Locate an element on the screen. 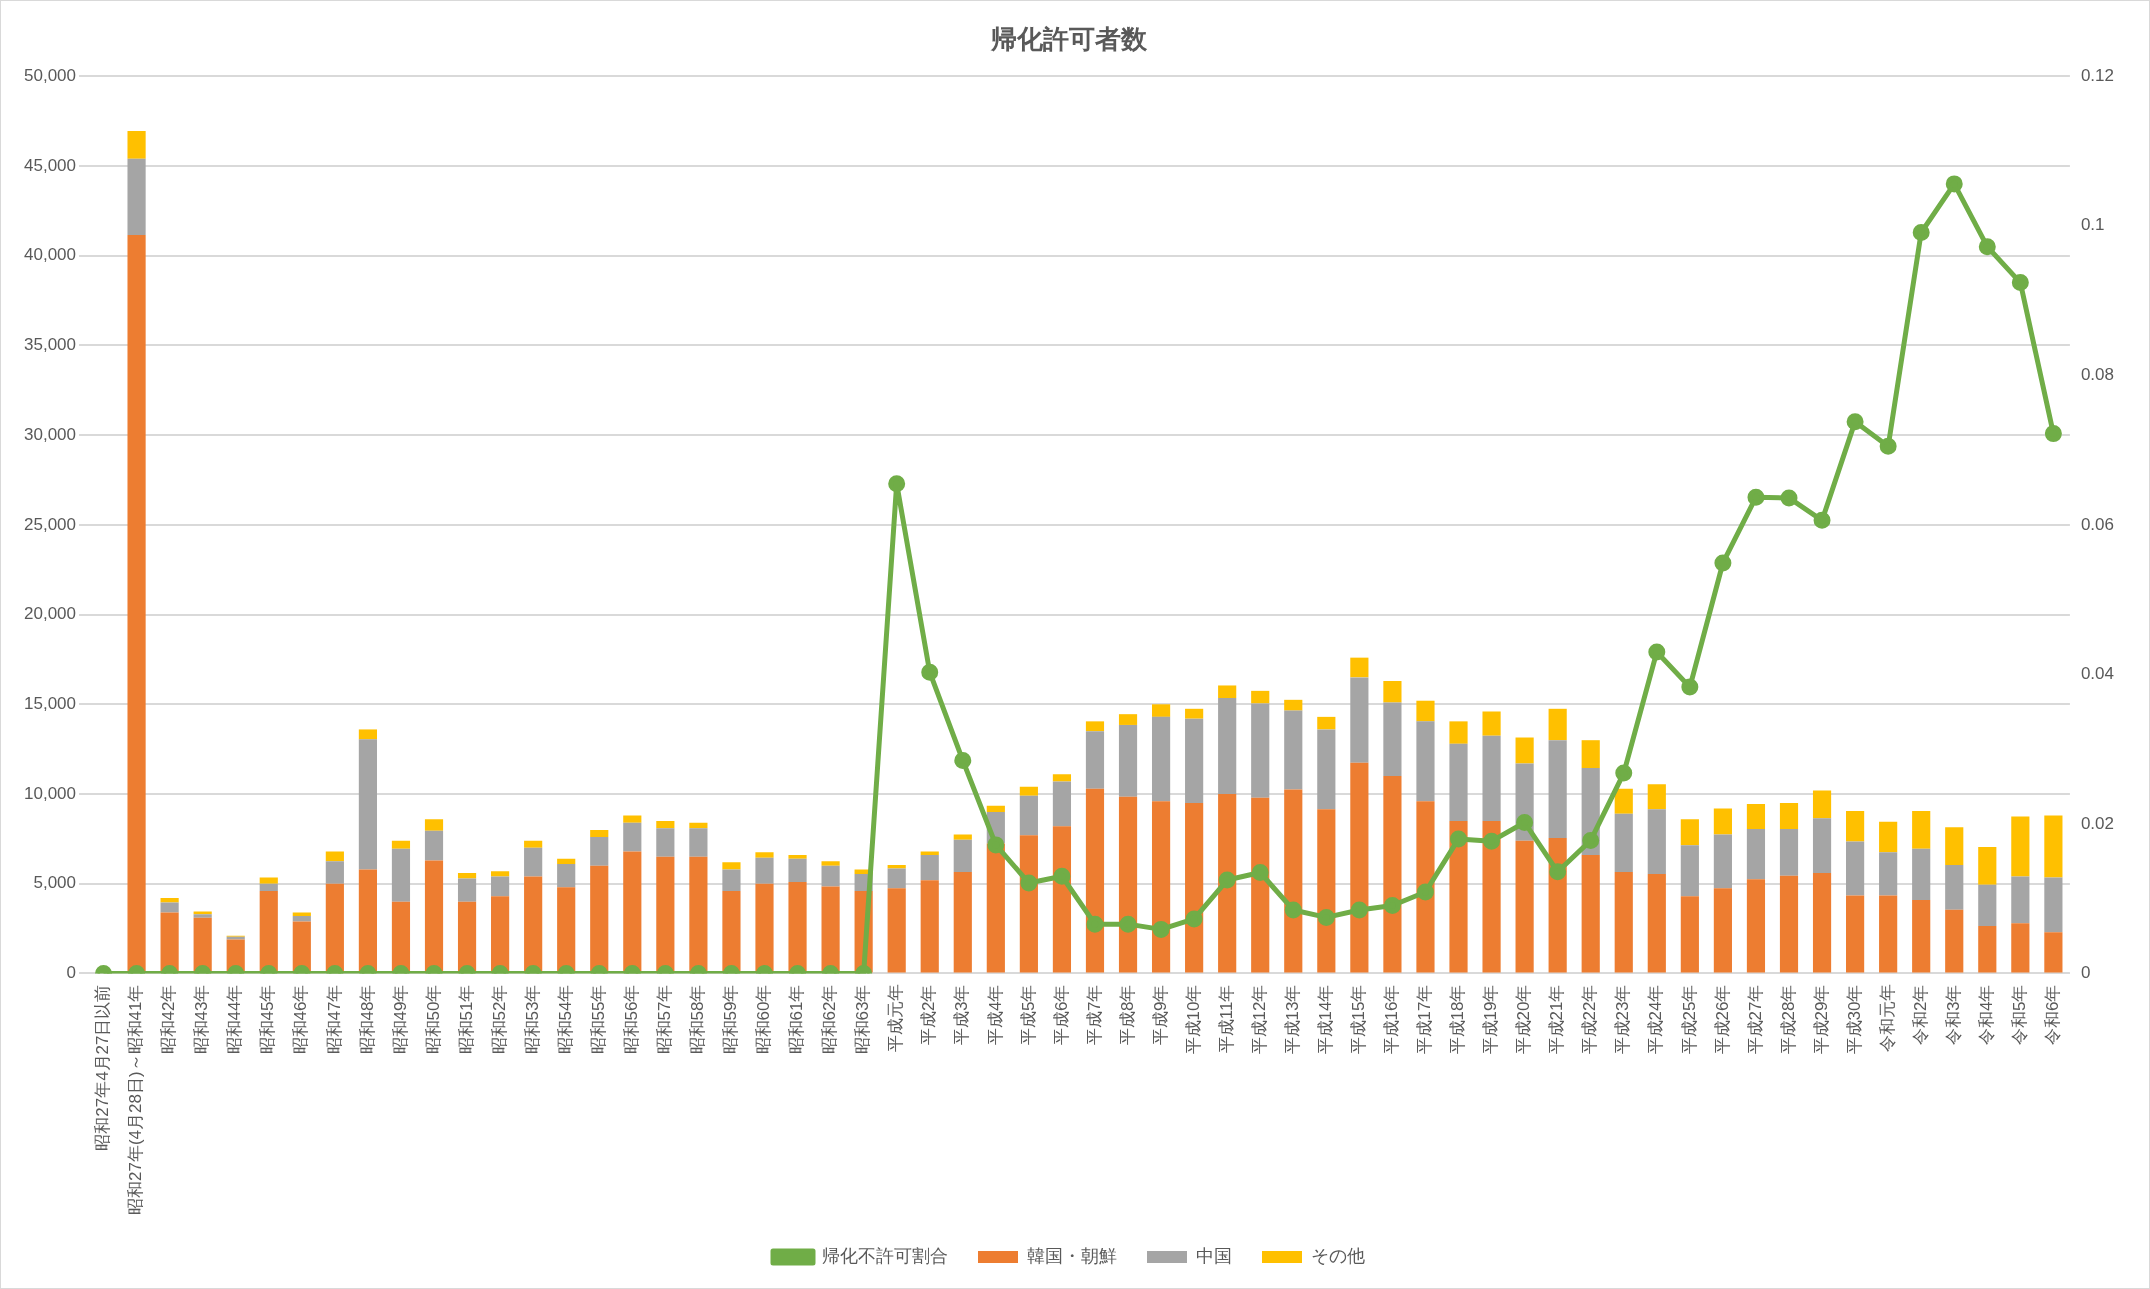 The width and height of the screenshot is (2150, 1289). x-tick-label: 平成6年 is located at coordinates (1061, 1014).